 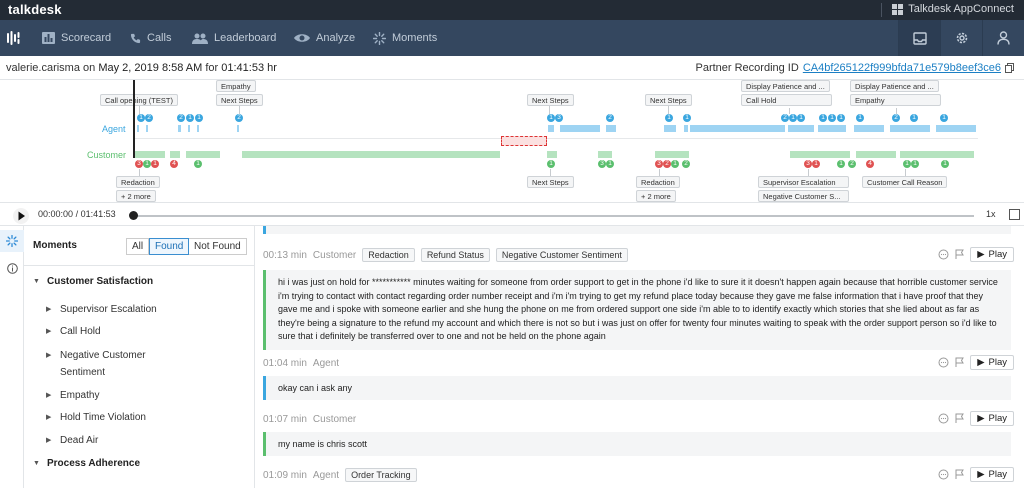 What do you see at coordinates (561, 255) in the screenshot?
I see `moment-chip: Negative Customer Sentiment` at bounding box center [561, 255].